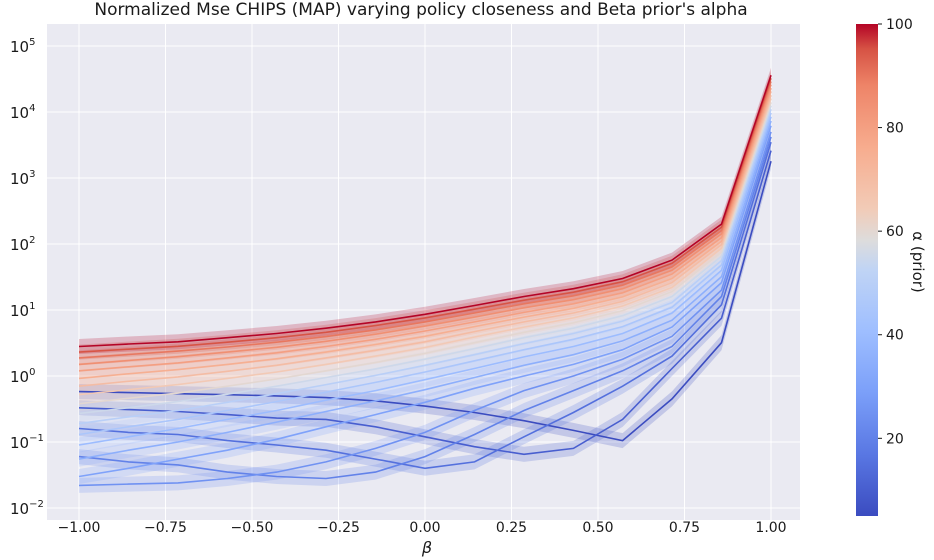 The width and height of the screenshot is (934, 560). Describe the element at coordinates (895, 336) in the screenshot. I see `colorbar-tick-label: 40` at that location.